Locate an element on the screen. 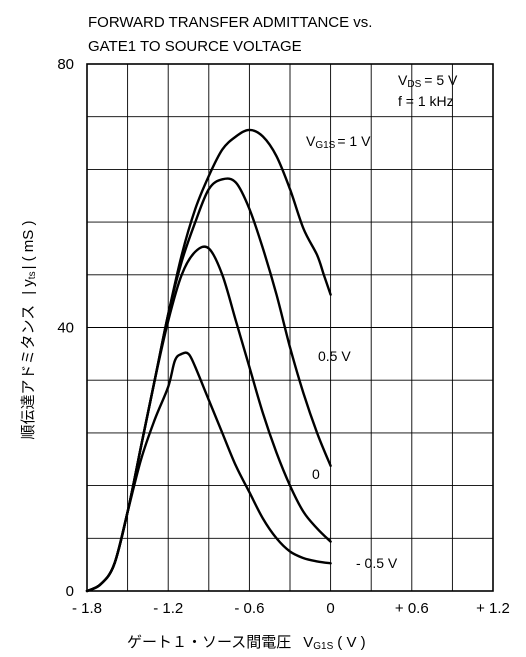  y-tick-label: 40 is located at coordinates (65, 328).